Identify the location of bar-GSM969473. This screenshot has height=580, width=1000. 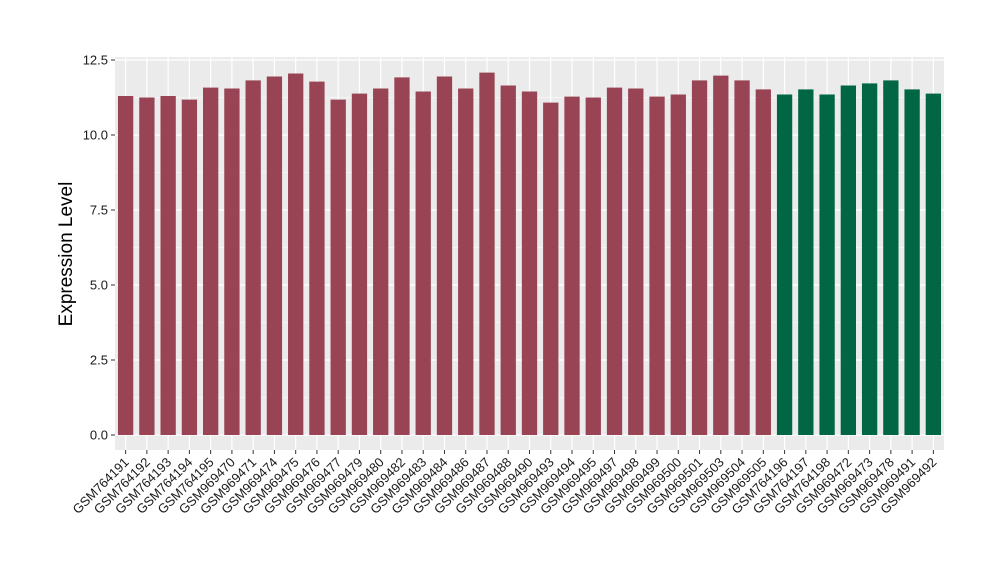
(869, 259).